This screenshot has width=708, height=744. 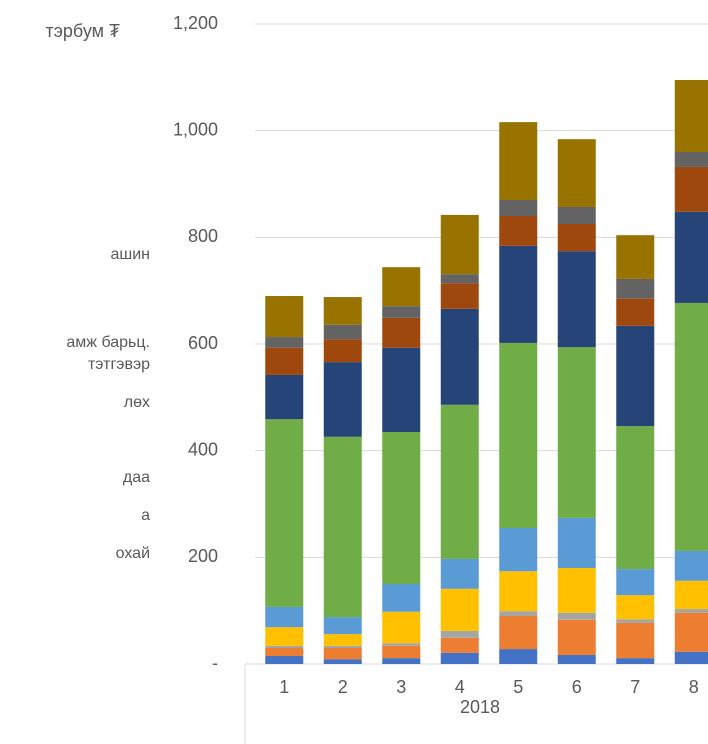 I want to click on y-tick-label: 1,200, so click(x=195, y=23).